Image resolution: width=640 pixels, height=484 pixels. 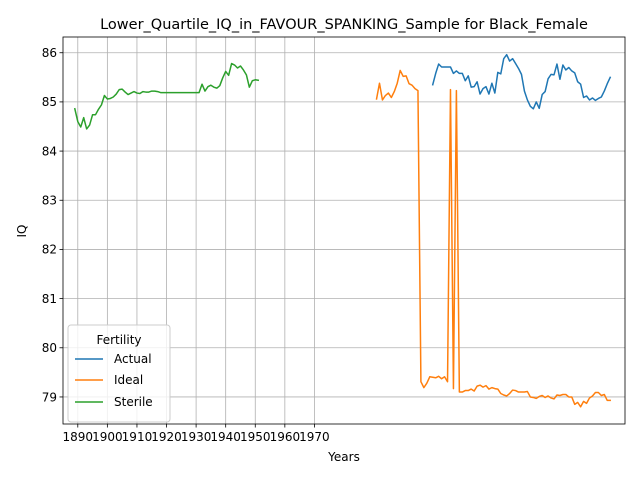 What do you see at coordinates (49, 250) in the screenshot?
I see `y-tick-label: 82` at bounding box center [49, 250].